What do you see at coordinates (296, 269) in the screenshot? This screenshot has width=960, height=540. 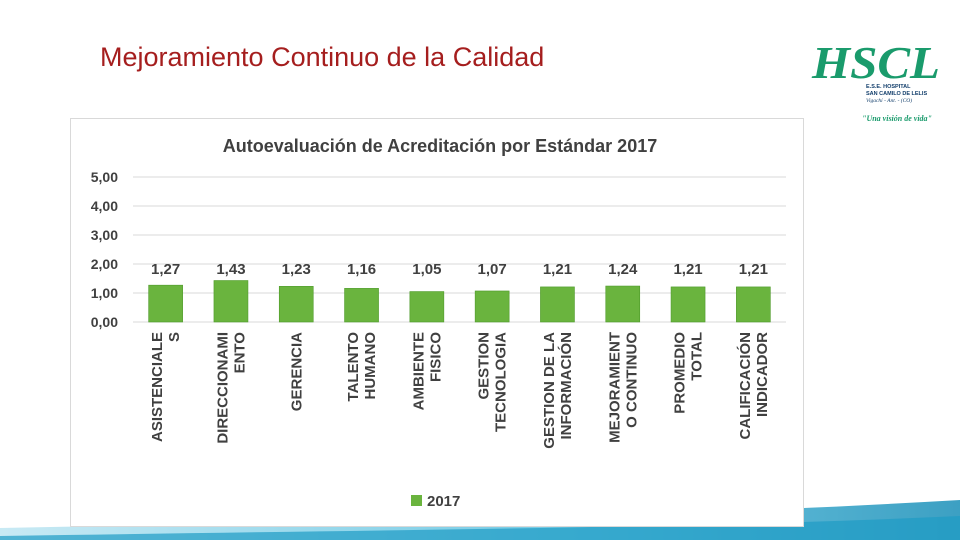 I see `data-label: 1,23` at bounding box center [296, 269].